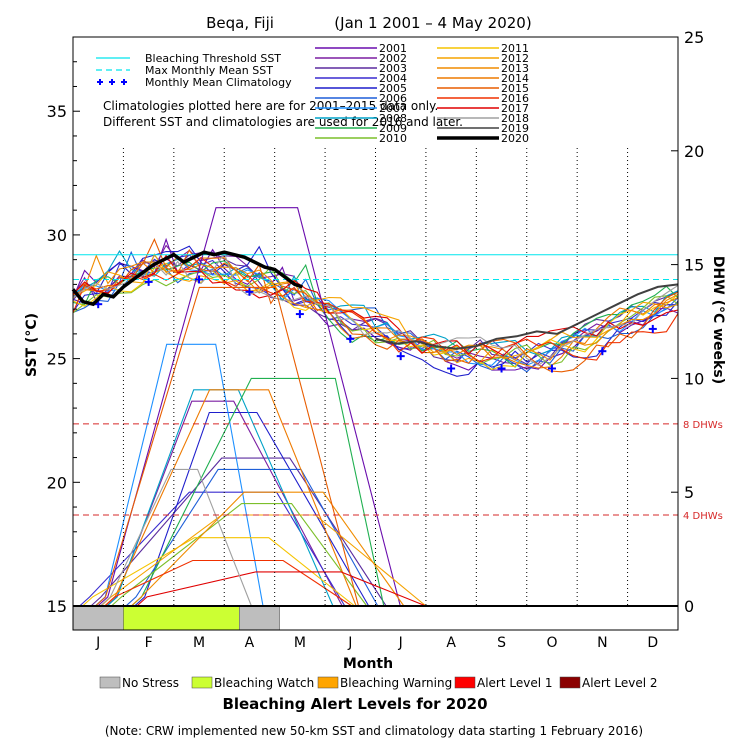  What do you see at coordinates (652, 643) in the screenshot?
I see `month-tick-label: D` at bounding box center [652, 643].